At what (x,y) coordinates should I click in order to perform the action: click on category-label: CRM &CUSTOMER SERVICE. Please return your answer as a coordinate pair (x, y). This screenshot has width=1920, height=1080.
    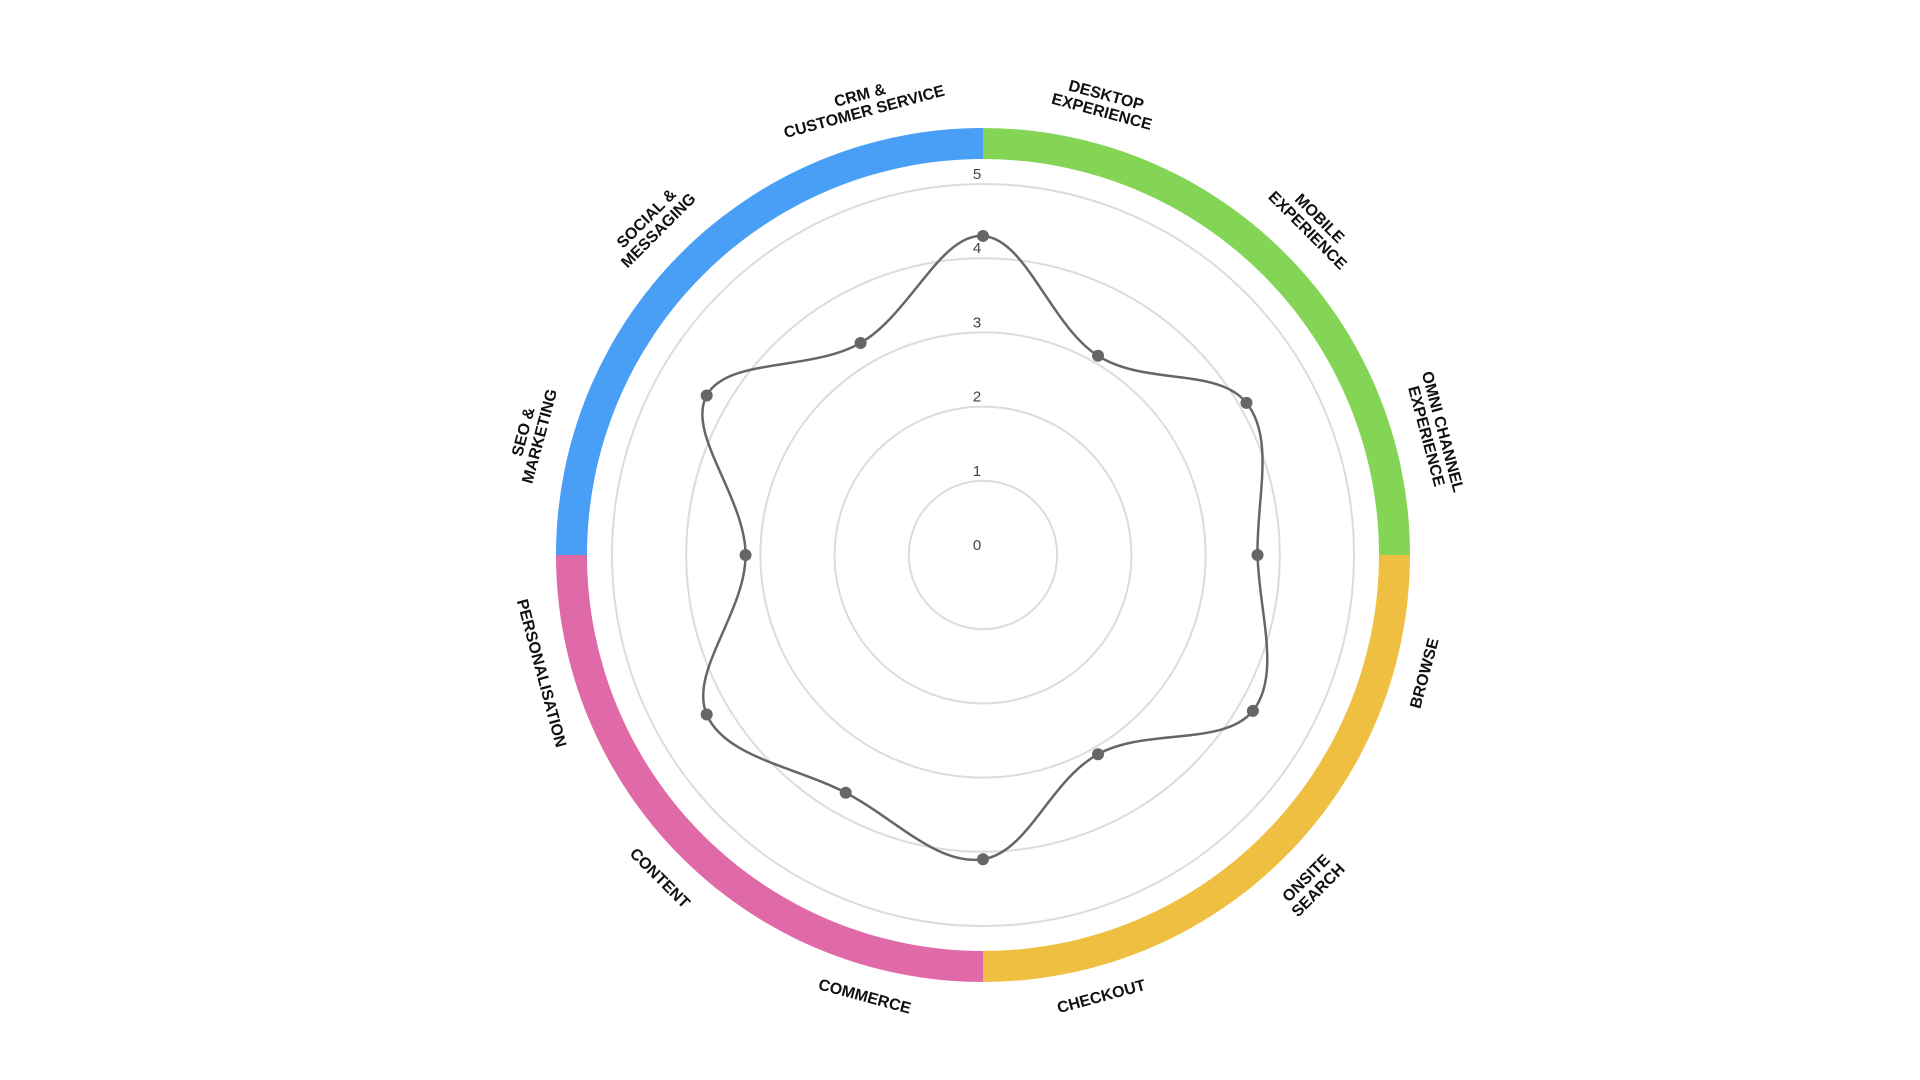
    Looking at the image, I should click on (864, 111).